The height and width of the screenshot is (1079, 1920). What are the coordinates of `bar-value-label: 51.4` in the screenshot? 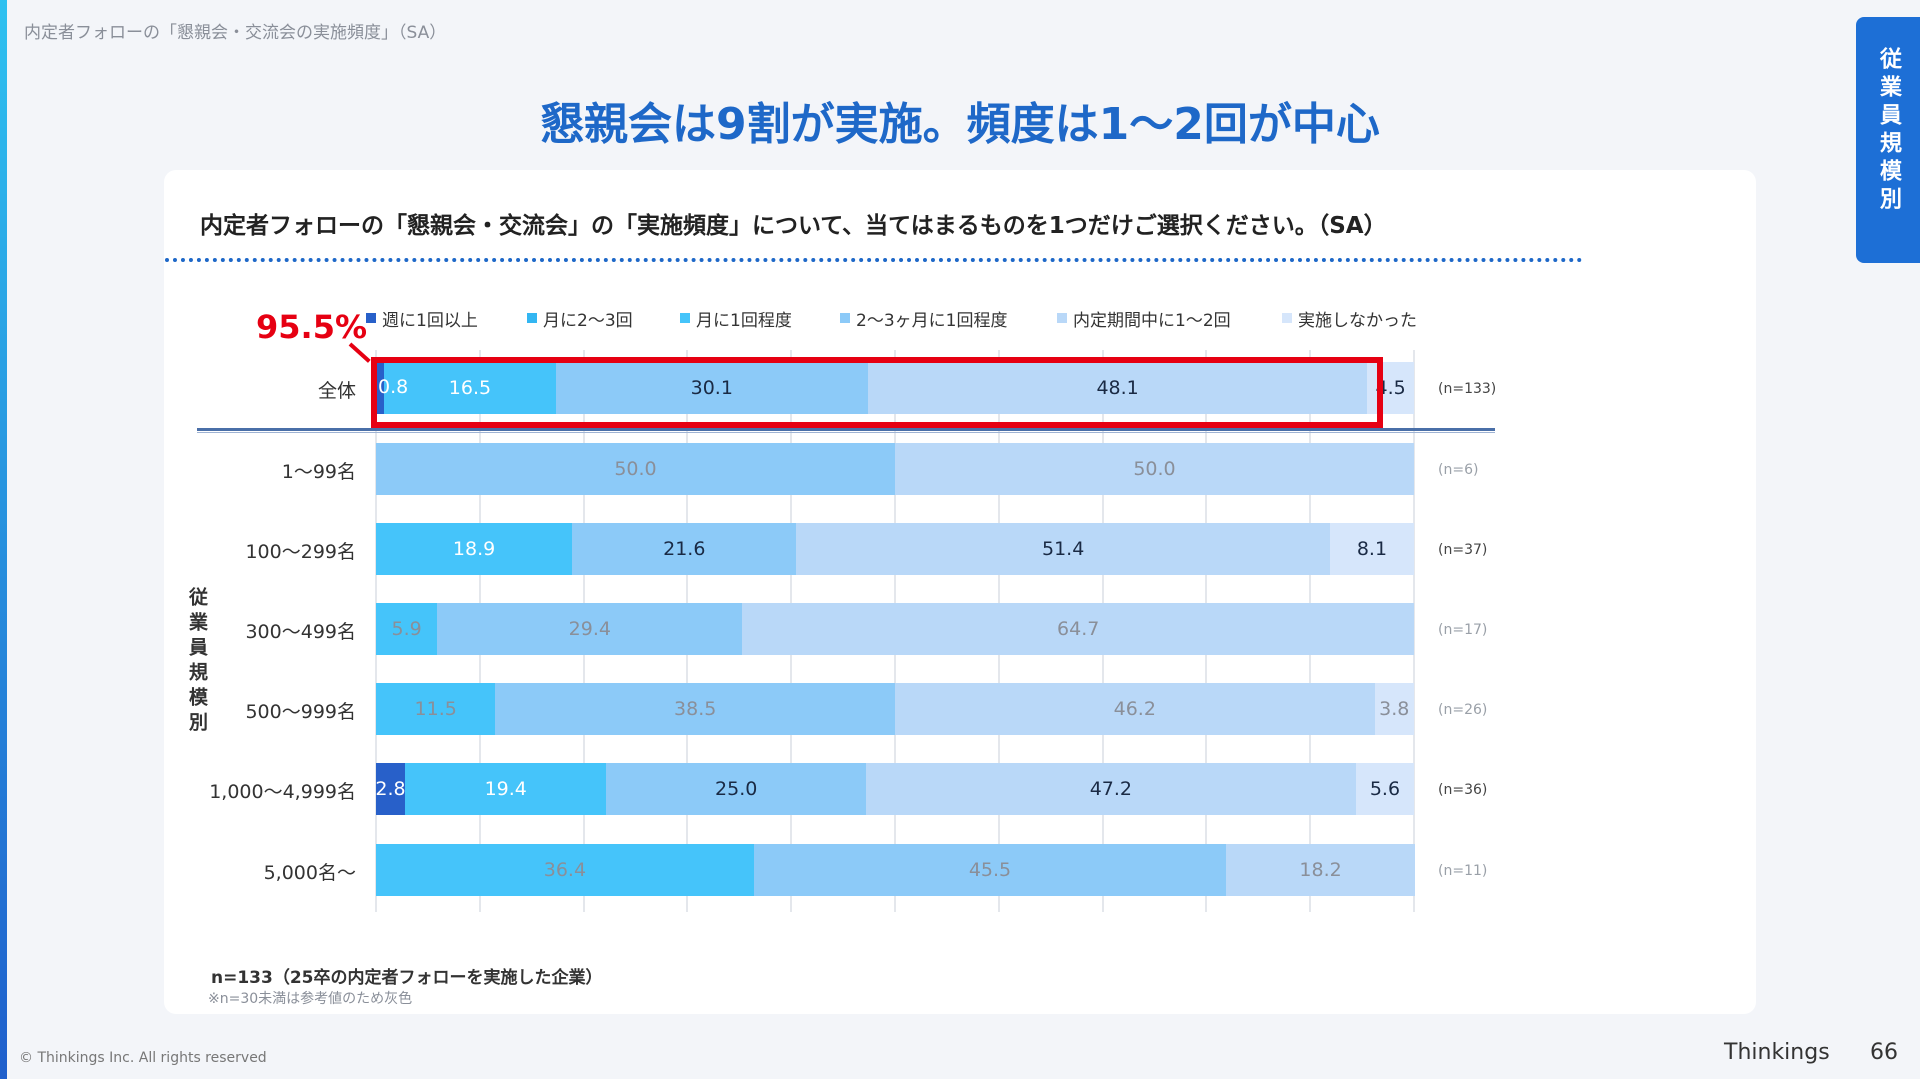 It's located at (1063, 549).